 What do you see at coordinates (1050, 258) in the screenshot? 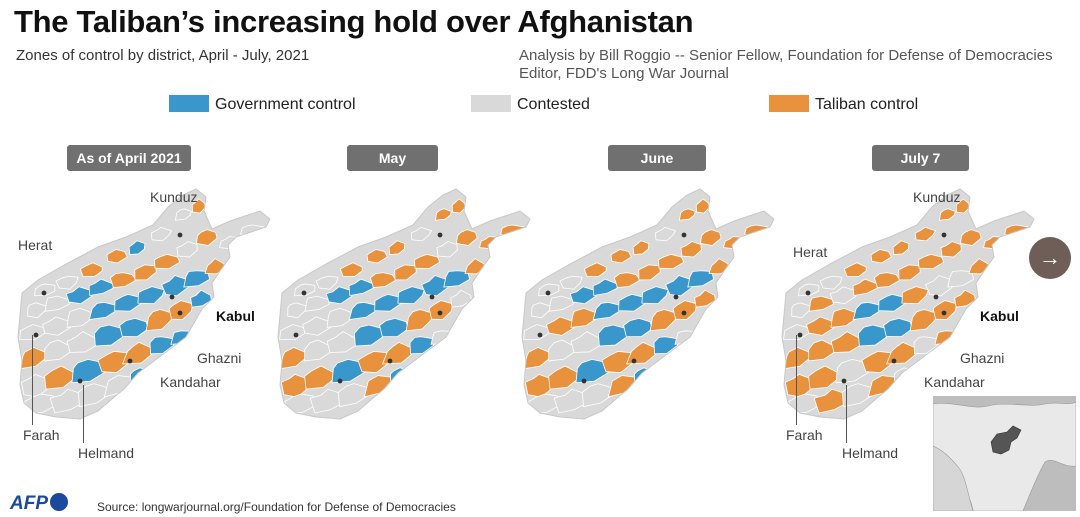
I see `next-button: →` at bounding box center [1050, 258].